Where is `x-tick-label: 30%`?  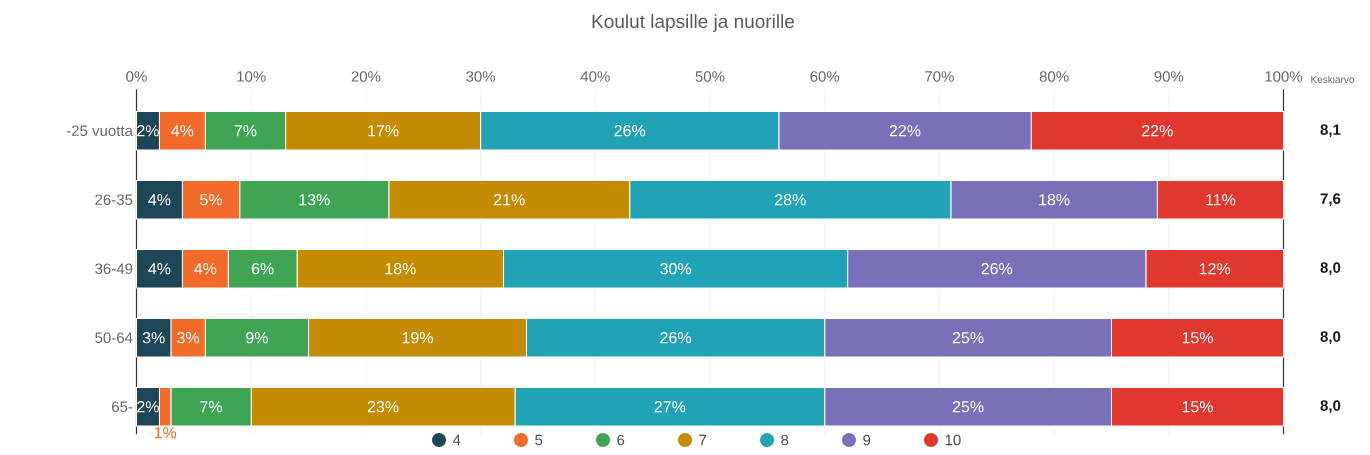 x-tick-label: 30% is located at coordinates (481, 76).